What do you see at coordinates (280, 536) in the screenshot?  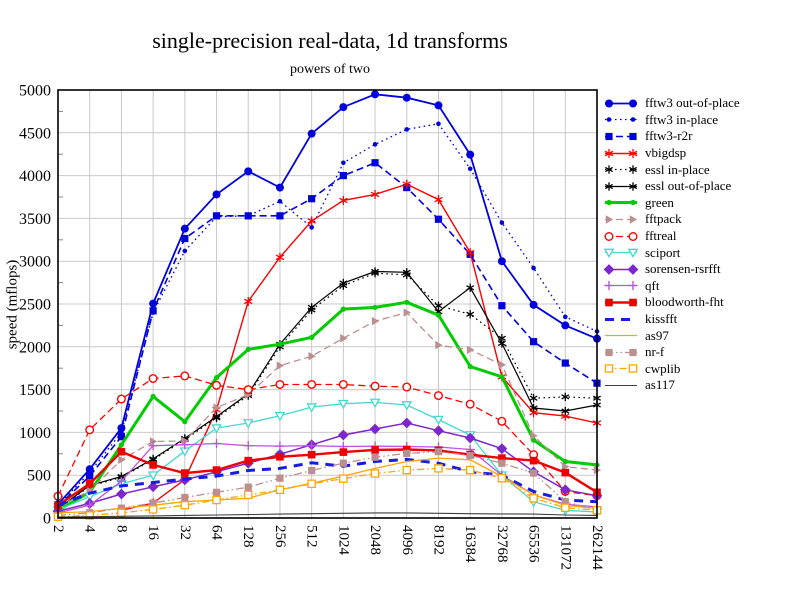 I see `x-tick-label: 256` at bounding box center [280, 536].